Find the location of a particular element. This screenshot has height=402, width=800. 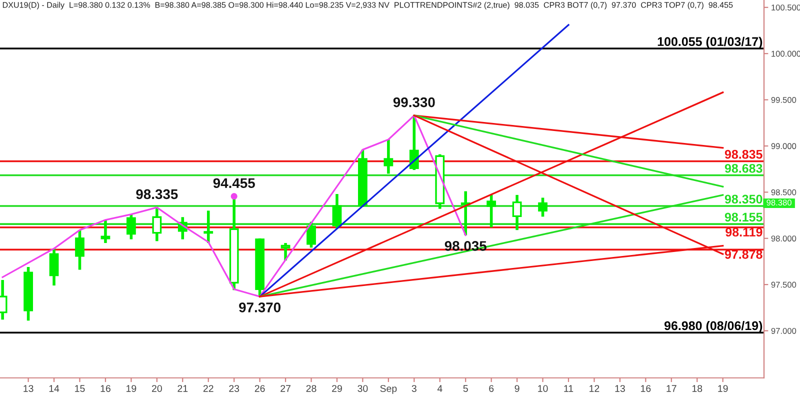

x-tick-label: 12 is located at coordinates (595, 388).